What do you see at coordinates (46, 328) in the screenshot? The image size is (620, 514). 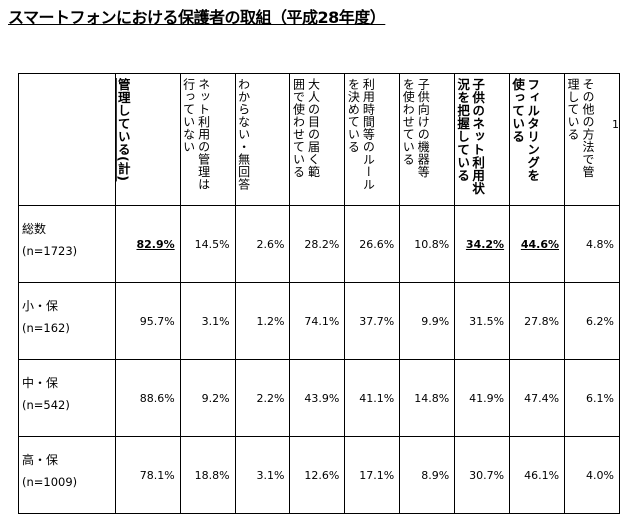 I see `row-label-count: (n=162)` at bounding box center [46, 328].